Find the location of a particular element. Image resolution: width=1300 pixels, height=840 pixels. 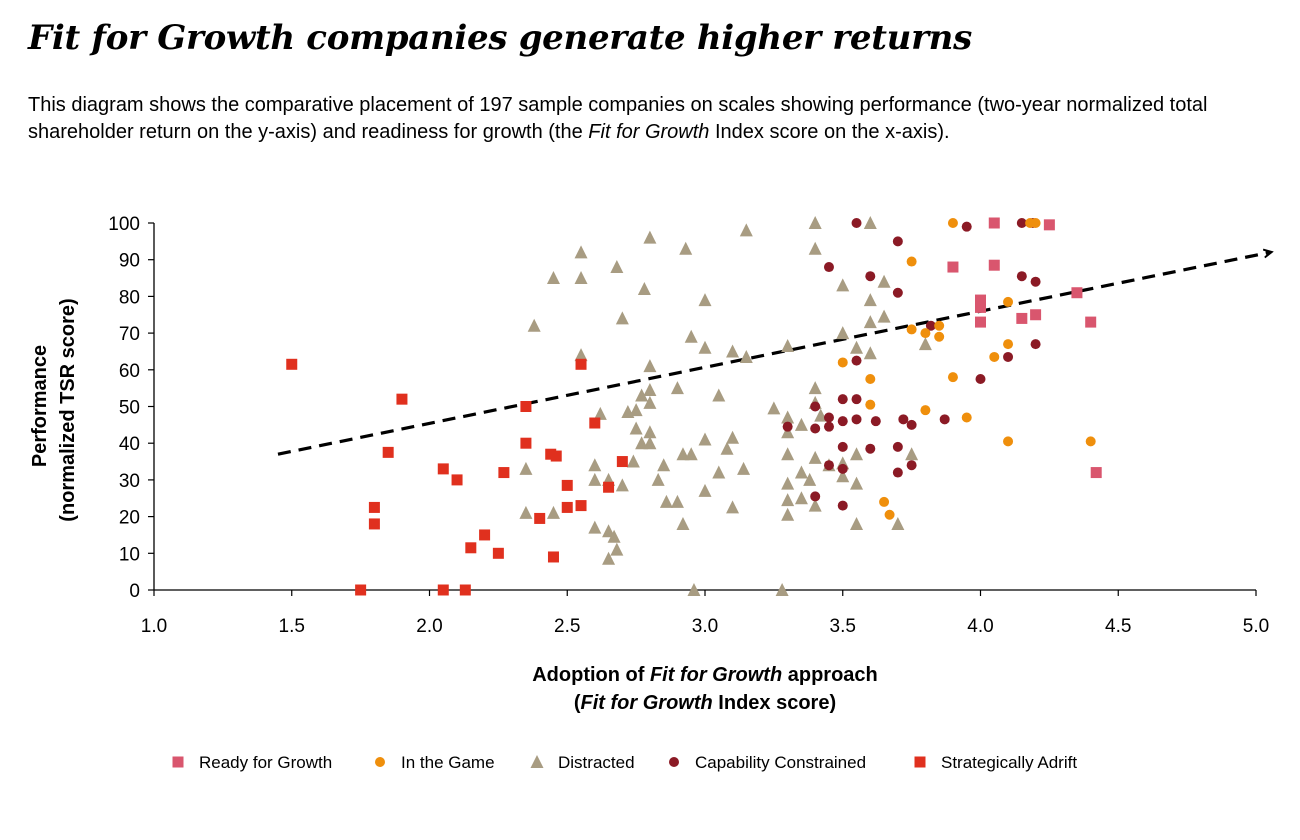

y-tick-label: 90 is located at coordinates (129, 261).